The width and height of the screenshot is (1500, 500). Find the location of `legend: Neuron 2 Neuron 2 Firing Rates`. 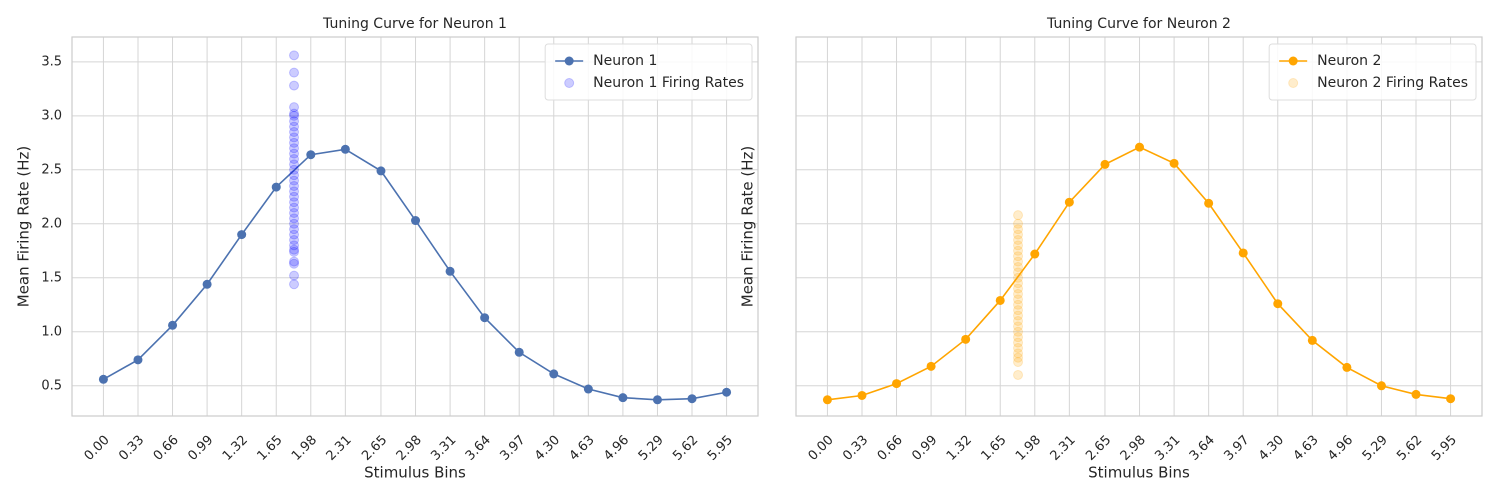

legend: Neuron 2 Neuron 2 Firing Rates is located at coordinates (1372, 72).